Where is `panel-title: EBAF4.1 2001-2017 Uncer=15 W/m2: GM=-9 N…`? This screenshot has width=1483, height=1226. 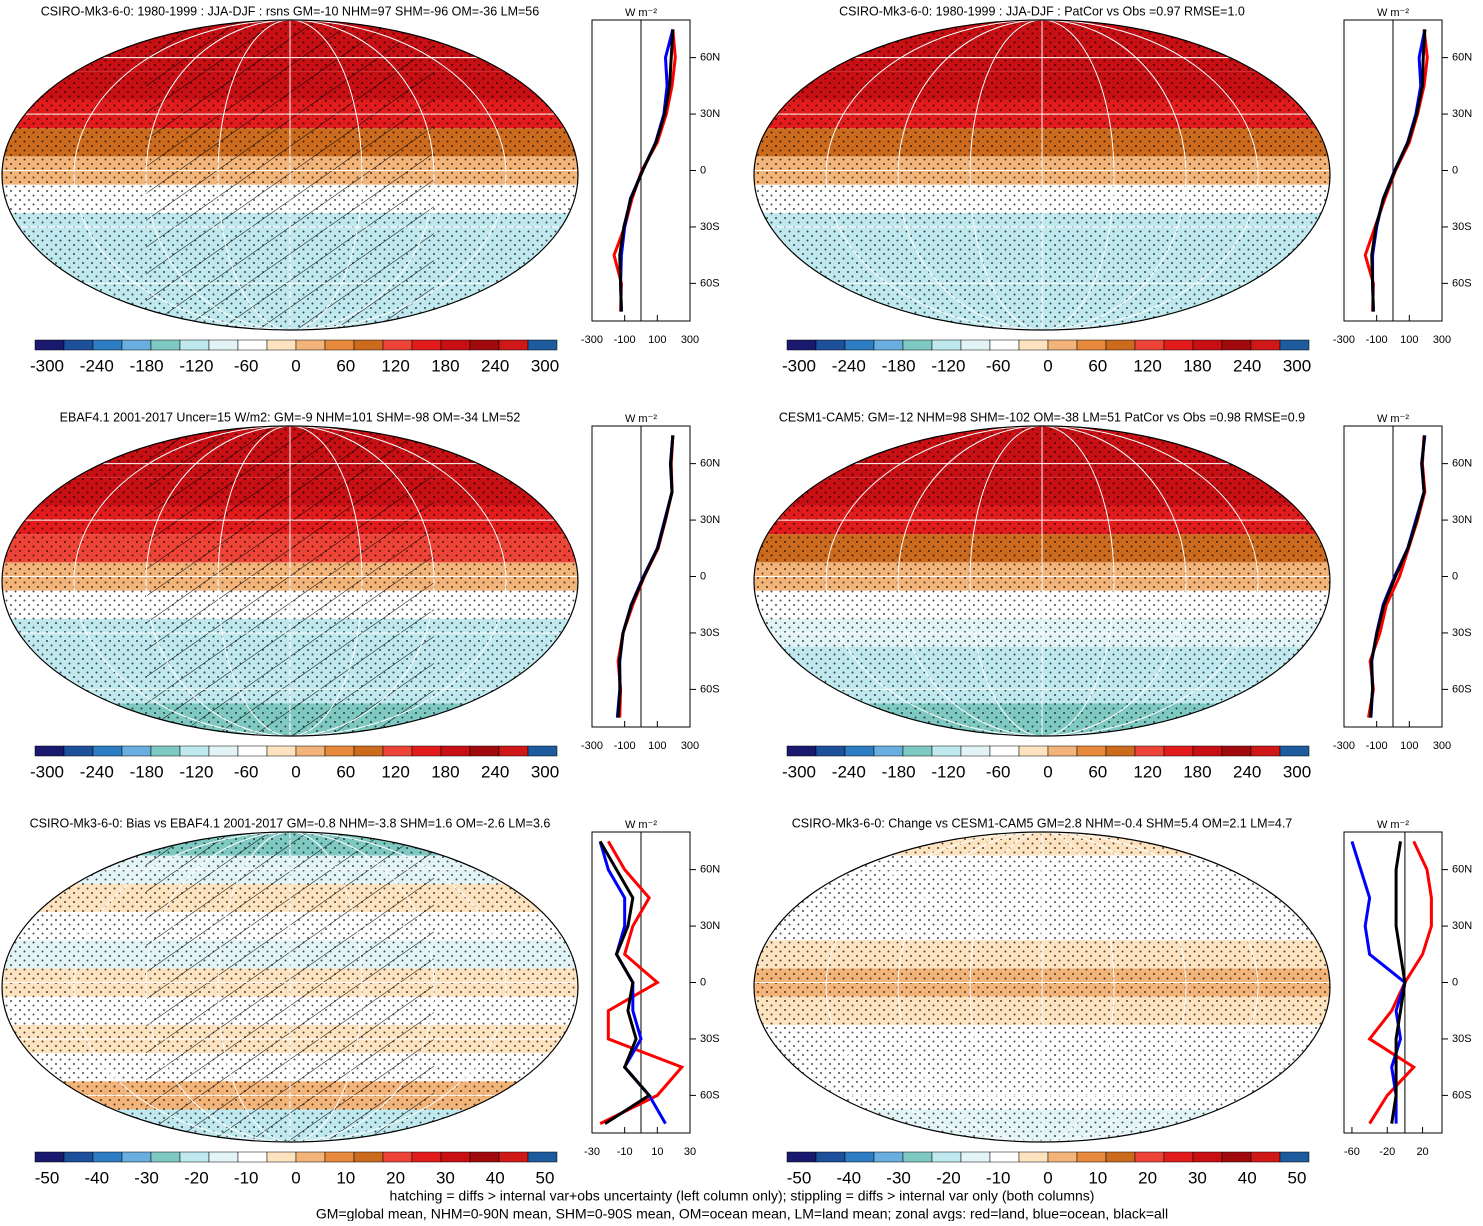 panel-title: EBAF4.1 2001-2017 Uncer=15 W/m2: GM=-9 N… is located at coordinates (290, 417).